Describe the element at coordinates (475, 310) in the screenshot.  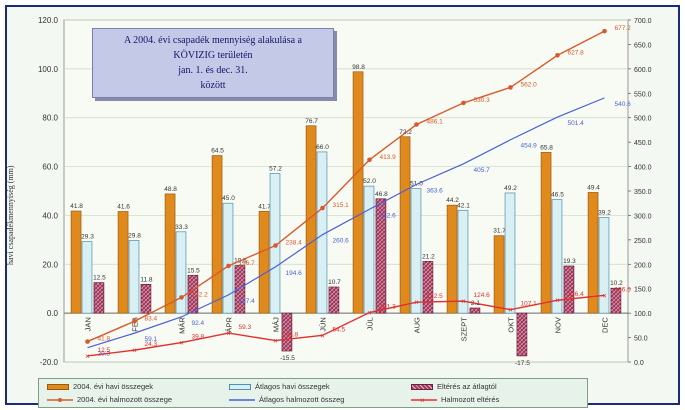
I see `bar-2-SZEPT` at that location.